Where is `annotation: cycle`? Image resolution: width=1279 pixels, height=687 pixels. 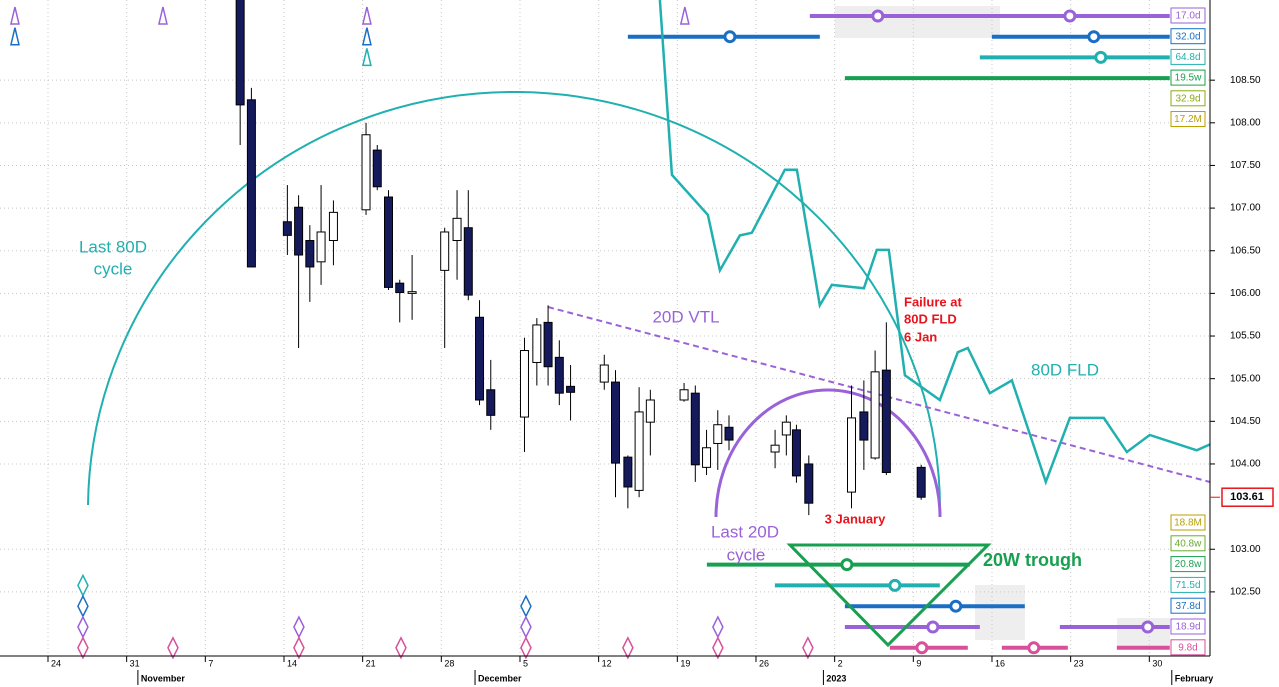 annotation: cycle is located at coordinates (113, 268).